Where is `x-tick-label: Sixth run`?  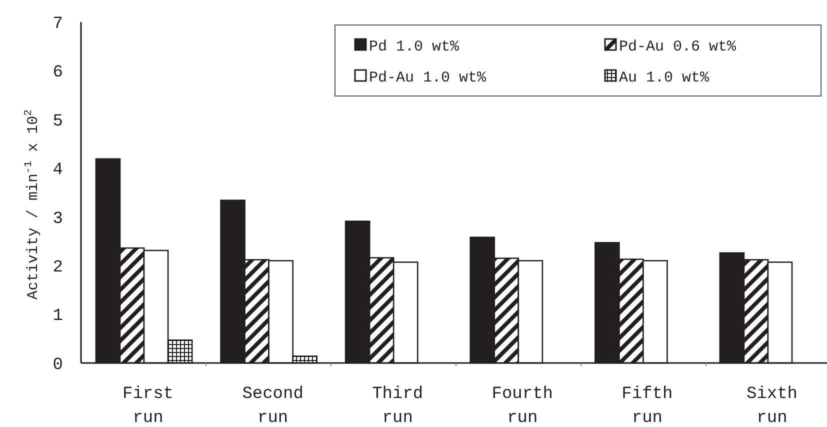
x-tick-label: Sixth run is located at coordinates (772, 406).